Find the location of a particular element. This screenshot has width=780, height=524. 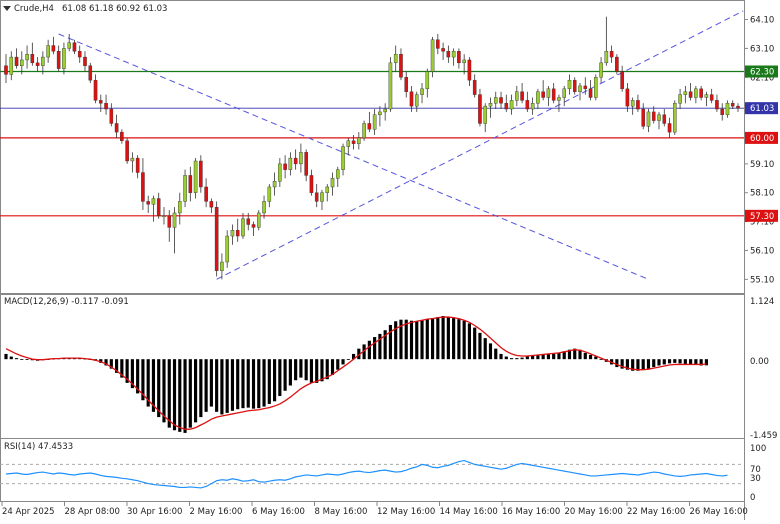

price-tag-label: 57.30 is located at coordinates (762, 217).